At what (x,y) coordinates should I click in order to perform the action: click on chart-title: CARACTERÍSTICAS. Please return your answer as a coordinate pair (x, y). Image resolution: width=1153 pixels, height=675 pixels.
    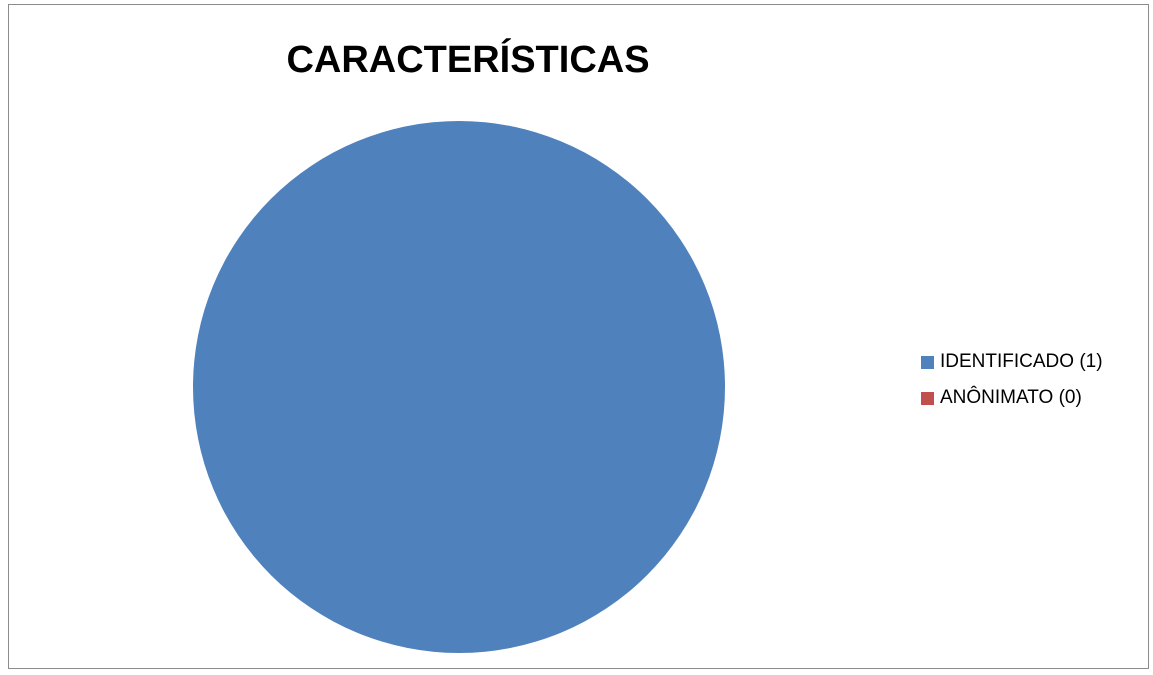
    Looking at the image, I should click on (468, 60).